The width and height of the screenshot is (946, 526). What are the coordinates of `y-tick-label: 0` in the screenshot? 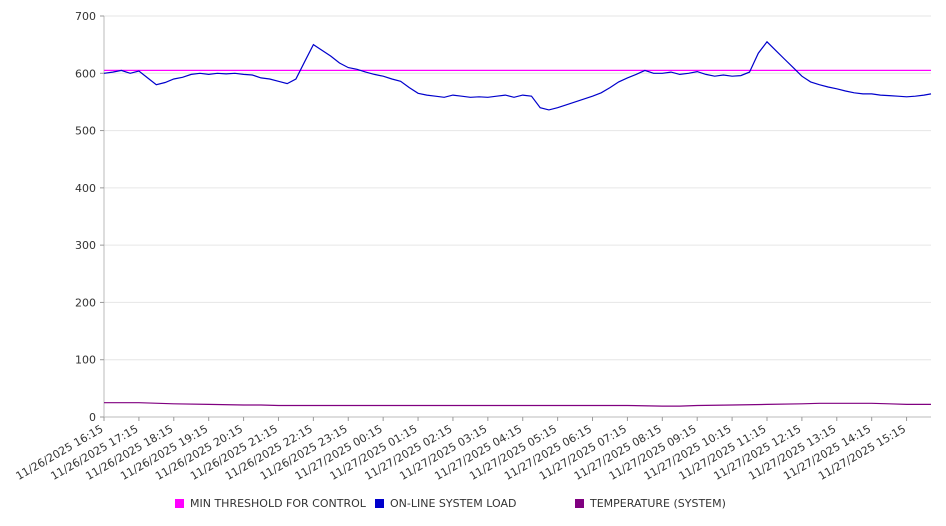 It's located at (92, 417).